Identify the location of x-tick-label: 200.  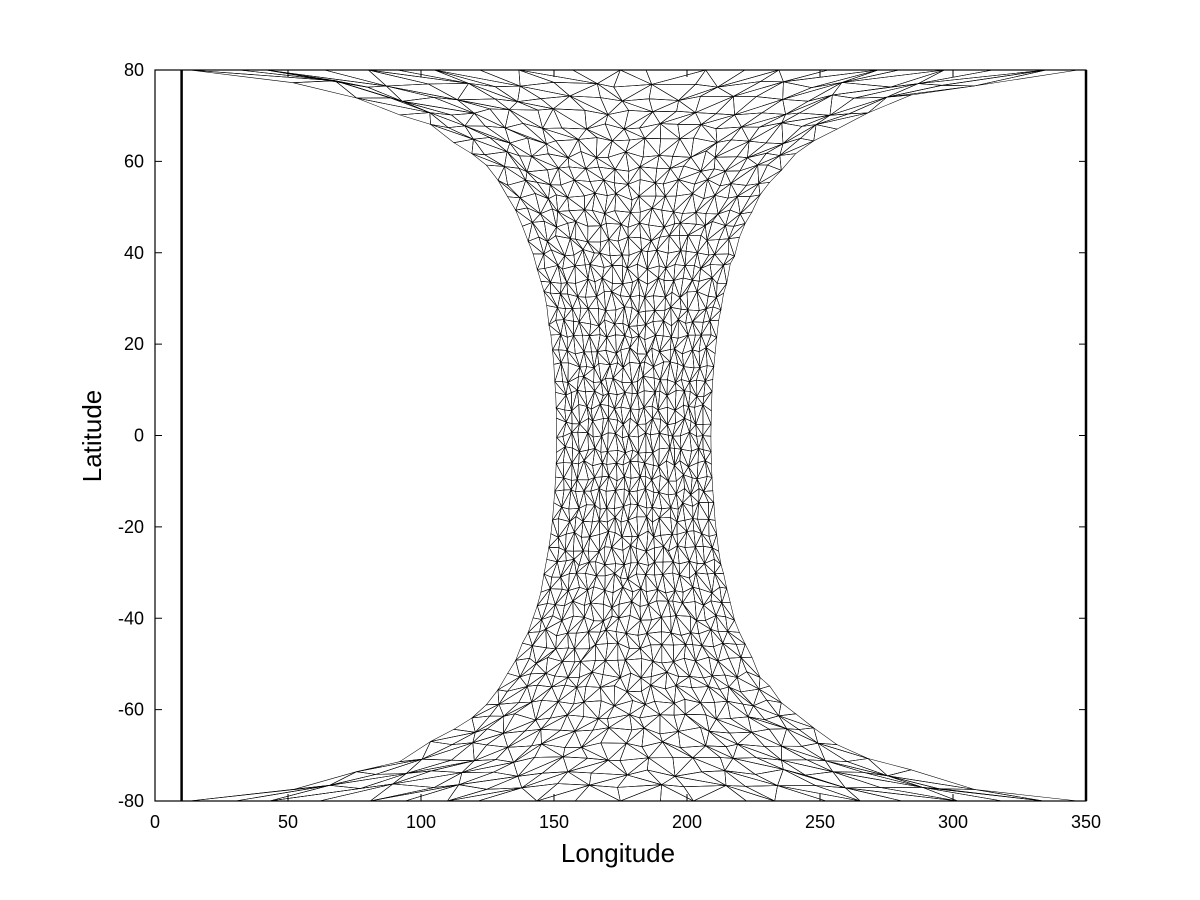
(687, 822).